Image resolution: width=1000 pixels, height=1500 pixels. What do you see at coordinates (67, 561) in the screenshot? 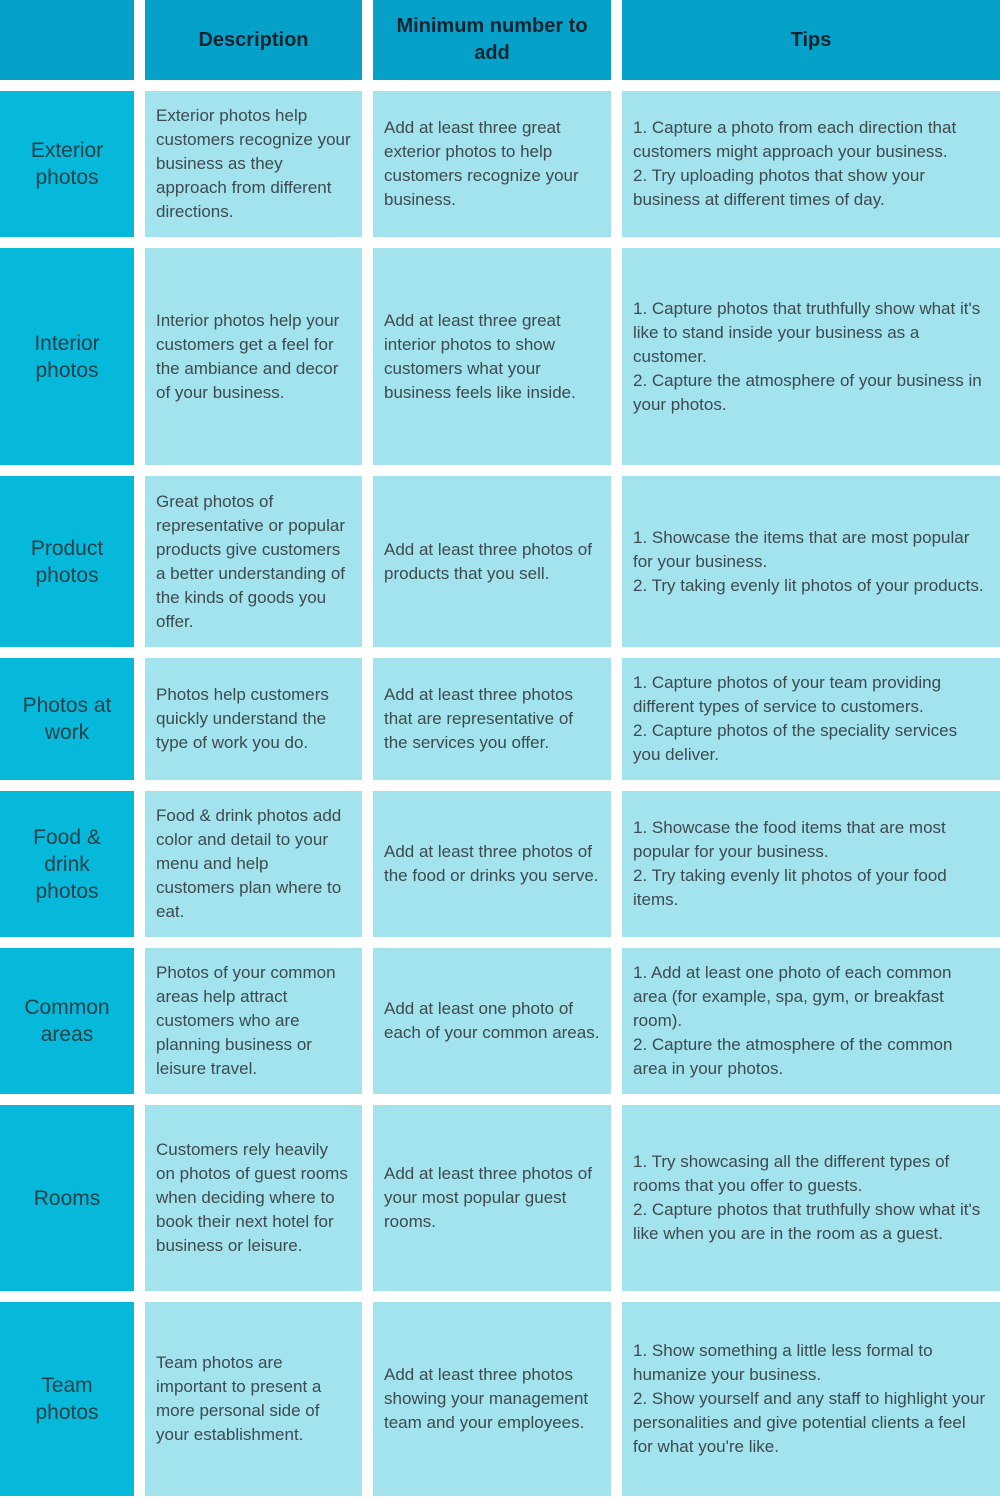
I see `row-label-product-photos: Product photos` at bounding box center [67, 561].